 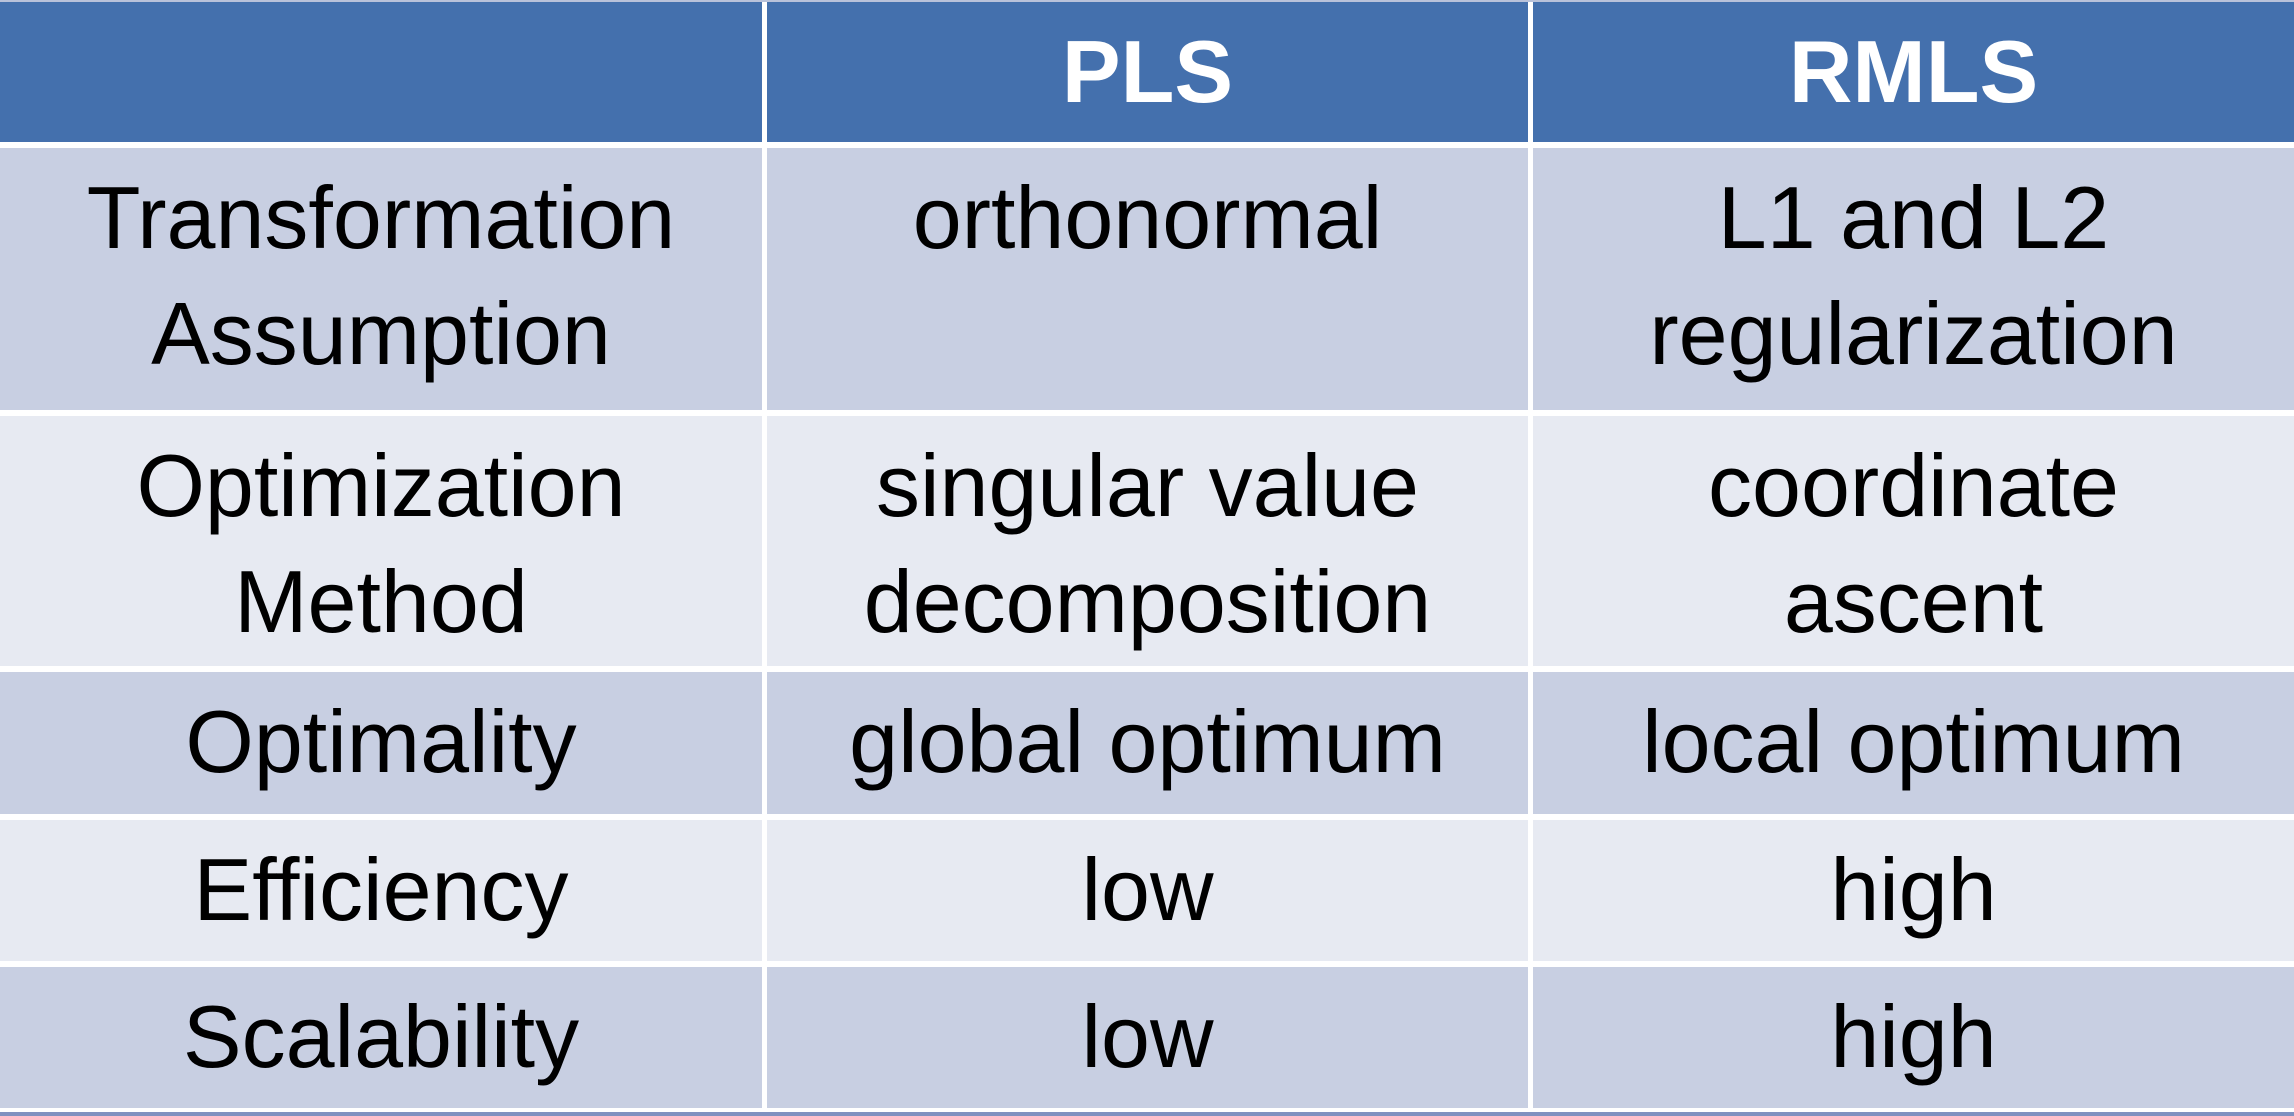 What do you see at coordinates (381, 743) in the screenshot?
I see `row-label-cell: Optimality` at bounding box center [381, 743].